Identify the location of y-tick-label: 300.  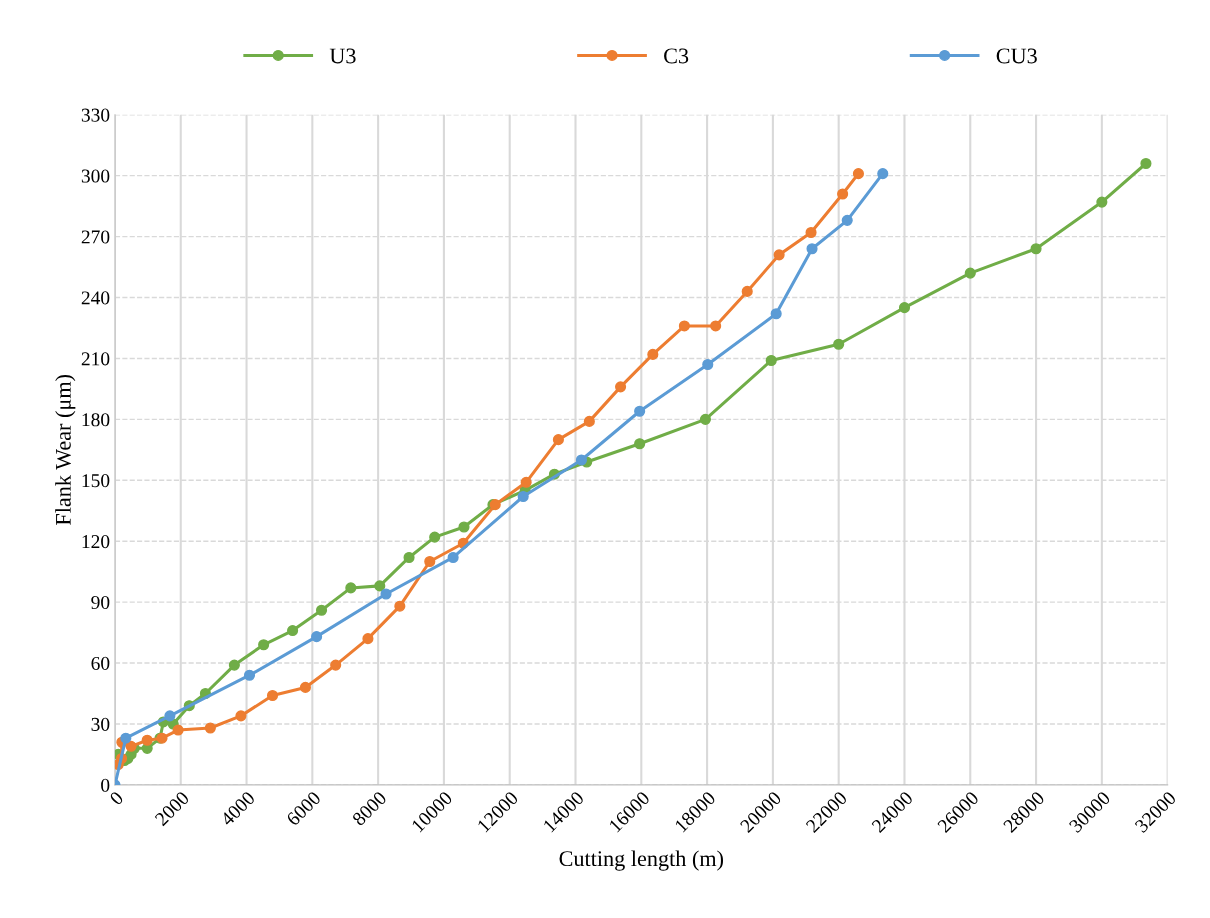
(95, 176).